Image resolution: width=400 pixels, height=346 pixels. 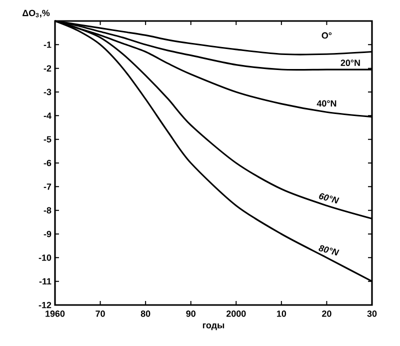 What do you see at coordinates (45, 257) in the screenshot?
I see `y-tick-label: -10` at bounding box center [45, 257].